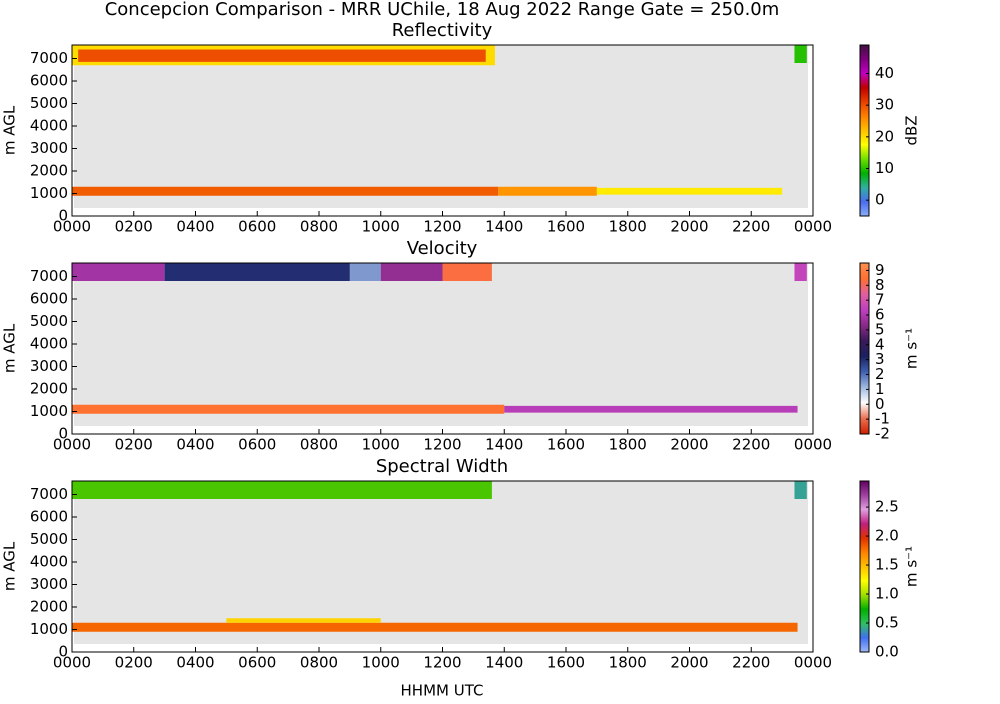  I want to click on colorbar-tick-label: 9, so click(880, 270).